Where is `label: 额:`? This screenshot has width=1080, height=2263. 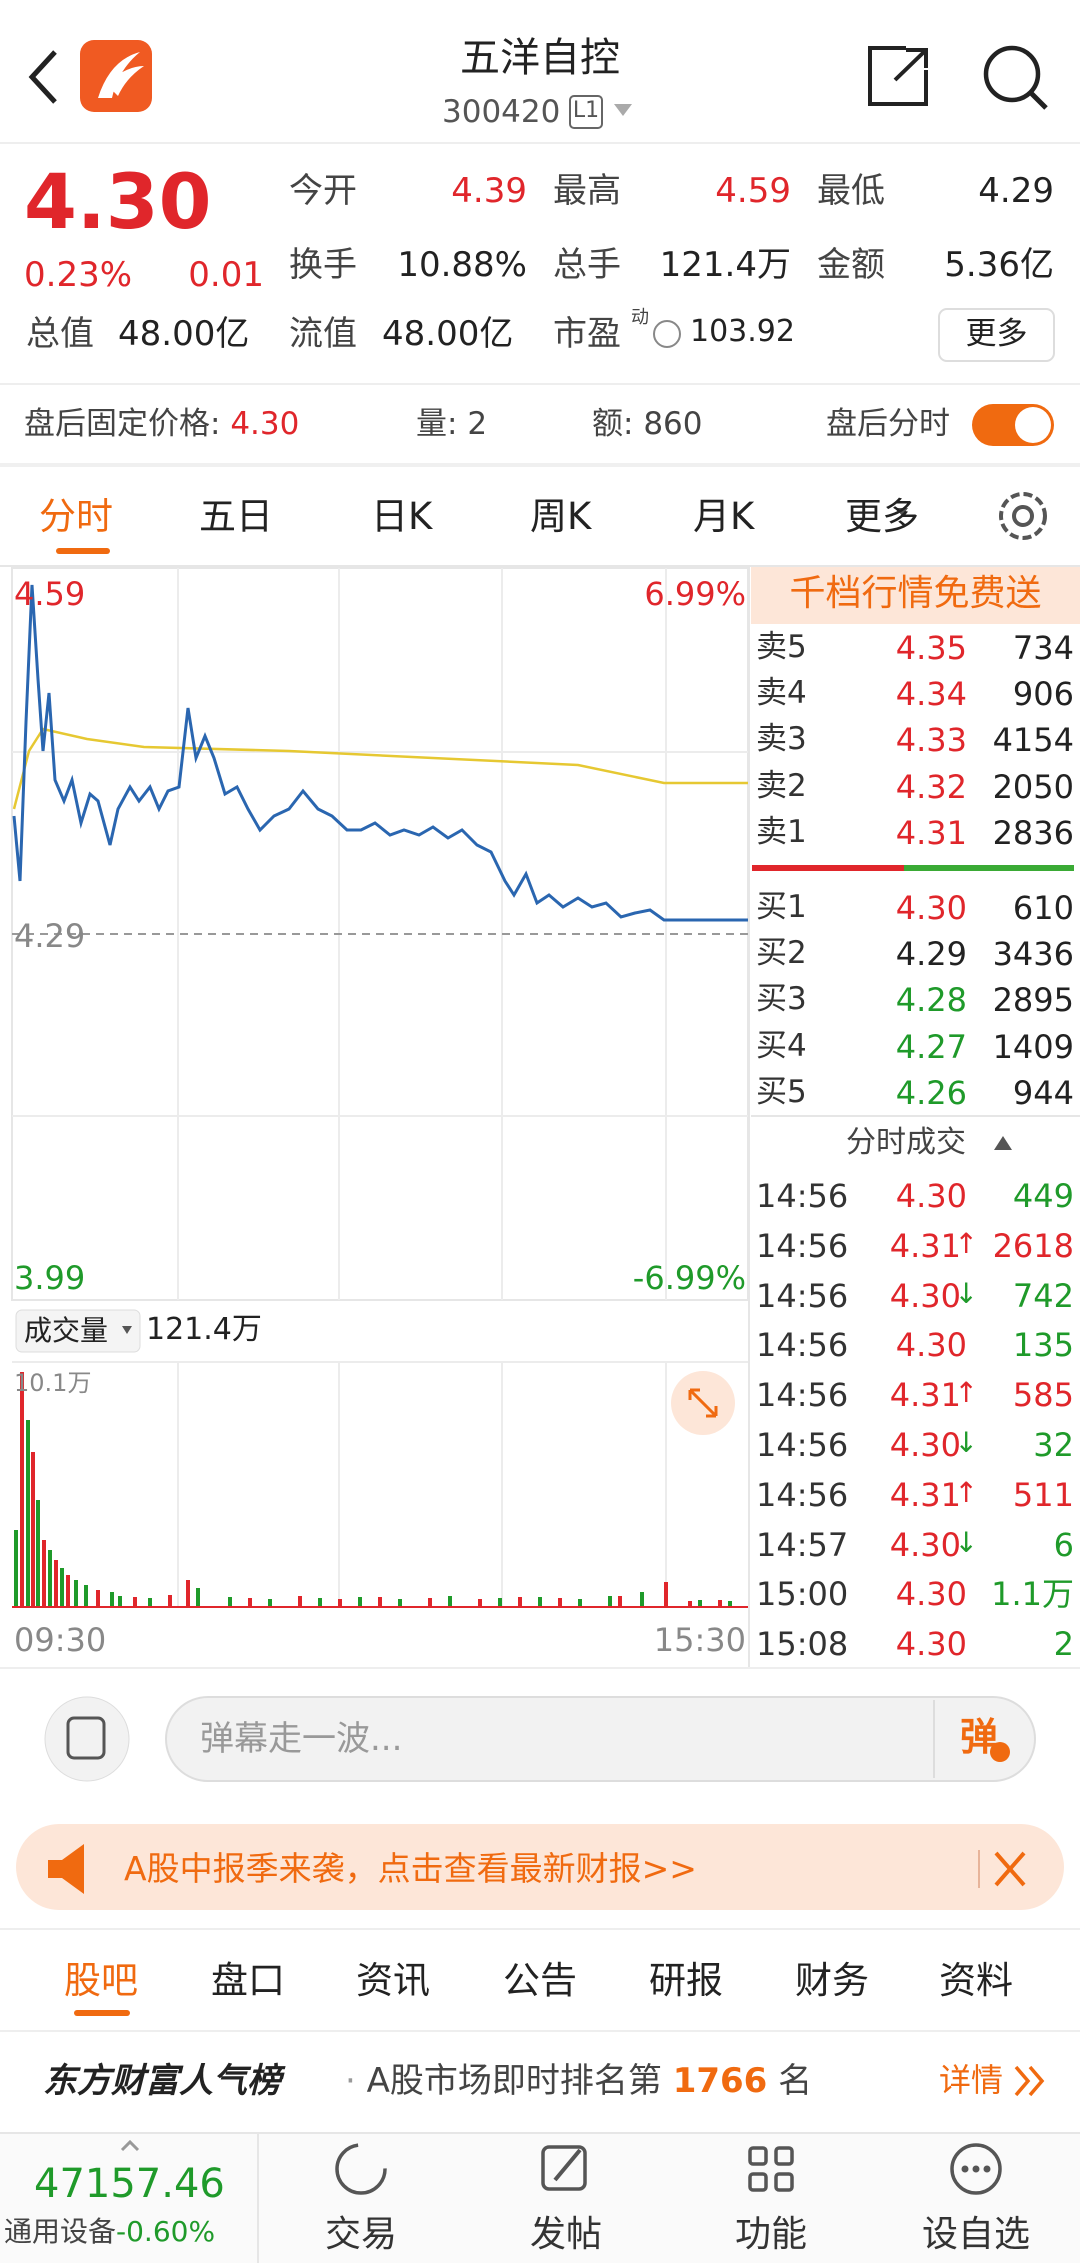 label: 额: is located at coordinates (613, 424).